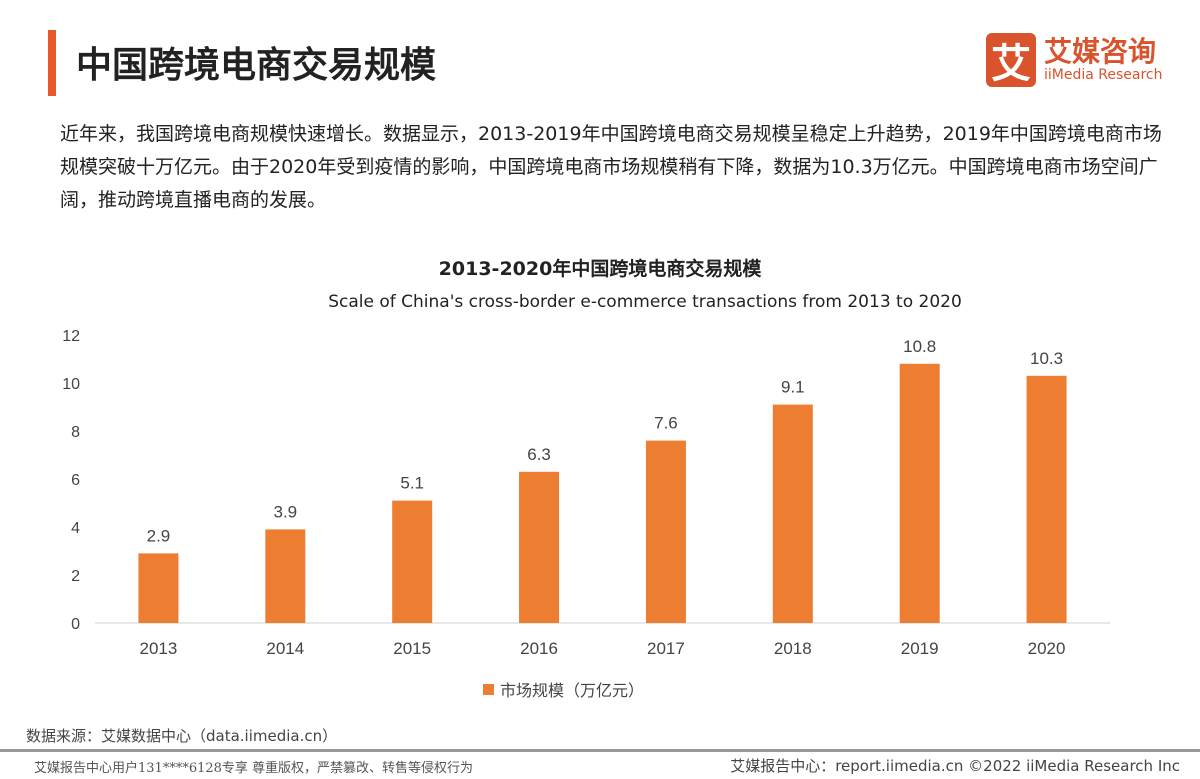 This screenshot has height=779, width=1200. I want to click on data-label: 10.8, so click(919, 346).